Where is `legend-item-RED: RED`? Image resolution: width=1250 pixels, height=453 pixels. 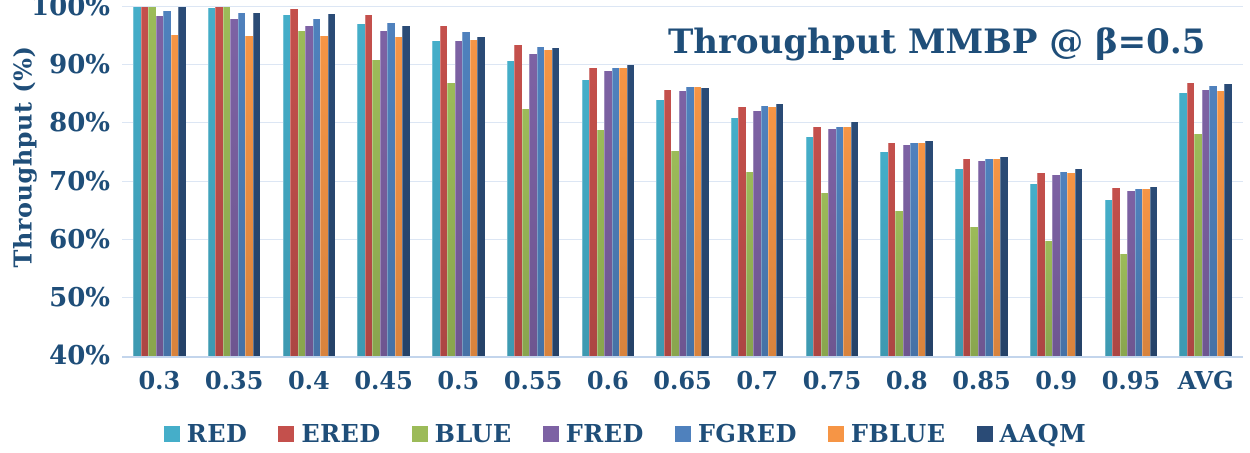
legend-item-RED: RED is located at coordinates (205, 433).